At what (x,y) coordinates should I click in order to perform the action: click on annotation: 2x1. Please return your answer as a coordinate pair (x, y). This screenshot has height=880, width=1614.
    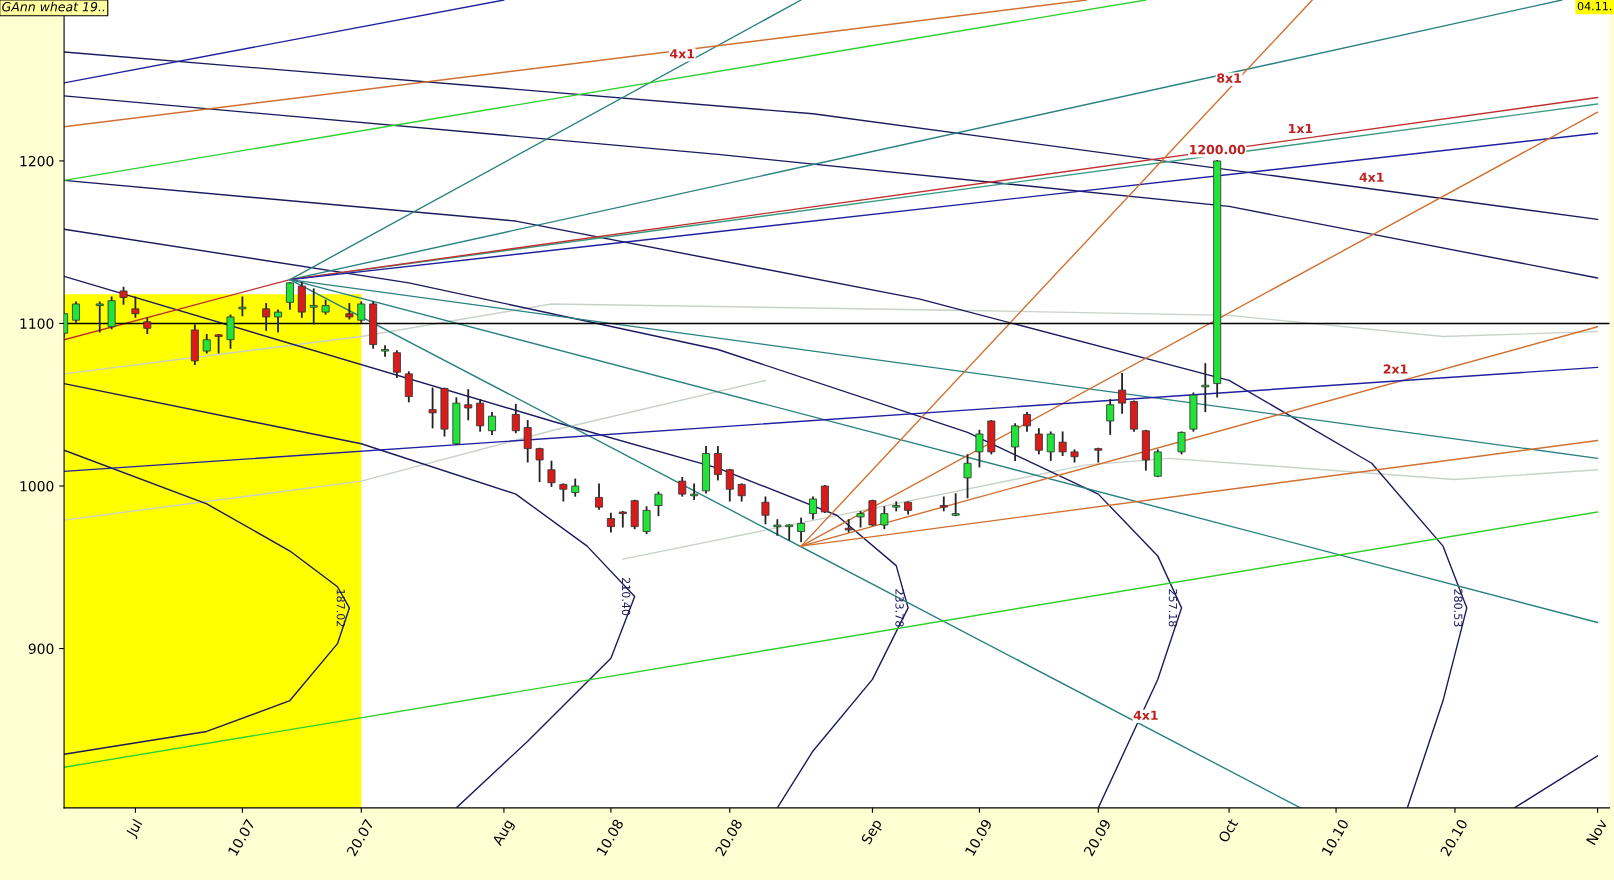
    Looking at the image, I should click on (1395, 369).